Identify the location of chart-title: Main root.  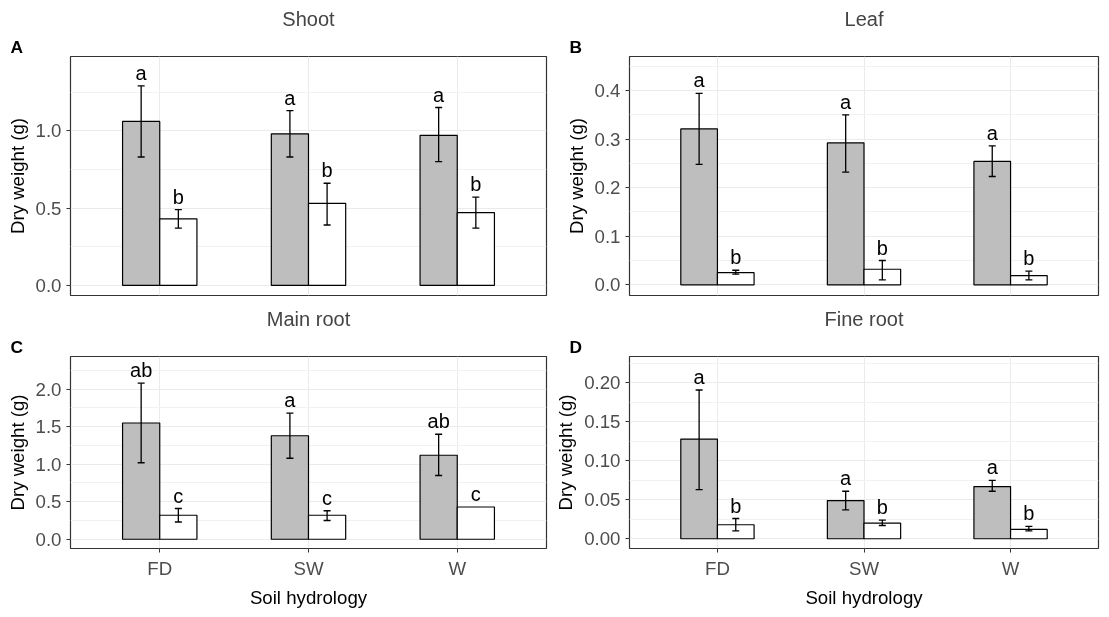
(308, 318).